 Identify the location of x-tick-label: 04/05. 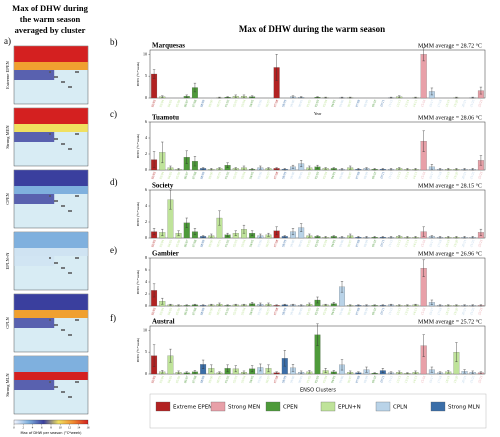
(333, 379).